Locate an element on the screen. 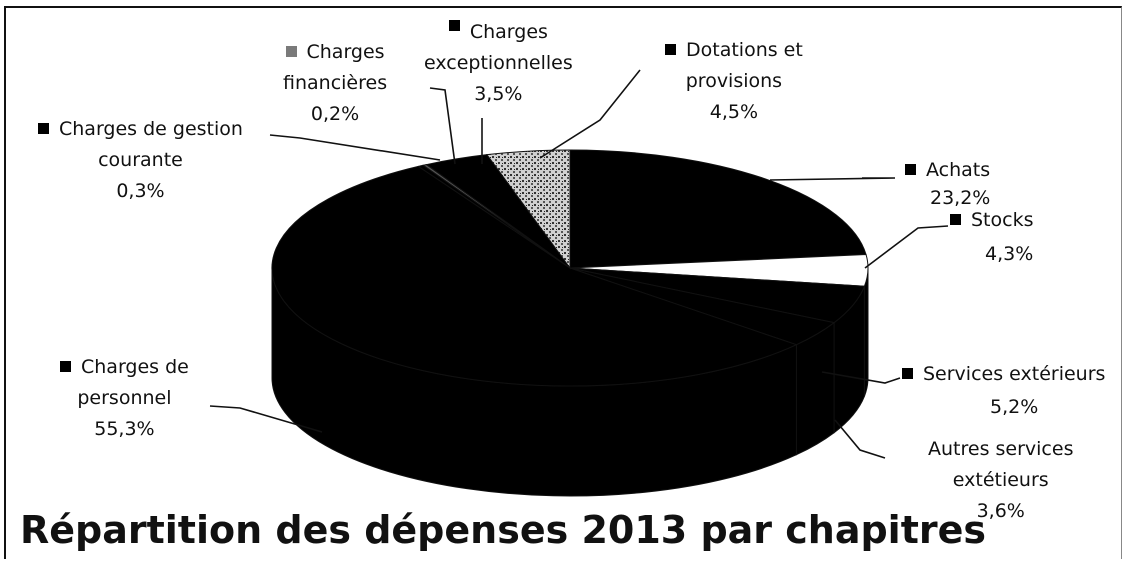  value-services-exterieurs: 5,2% is located at coordinates (1014, 407).